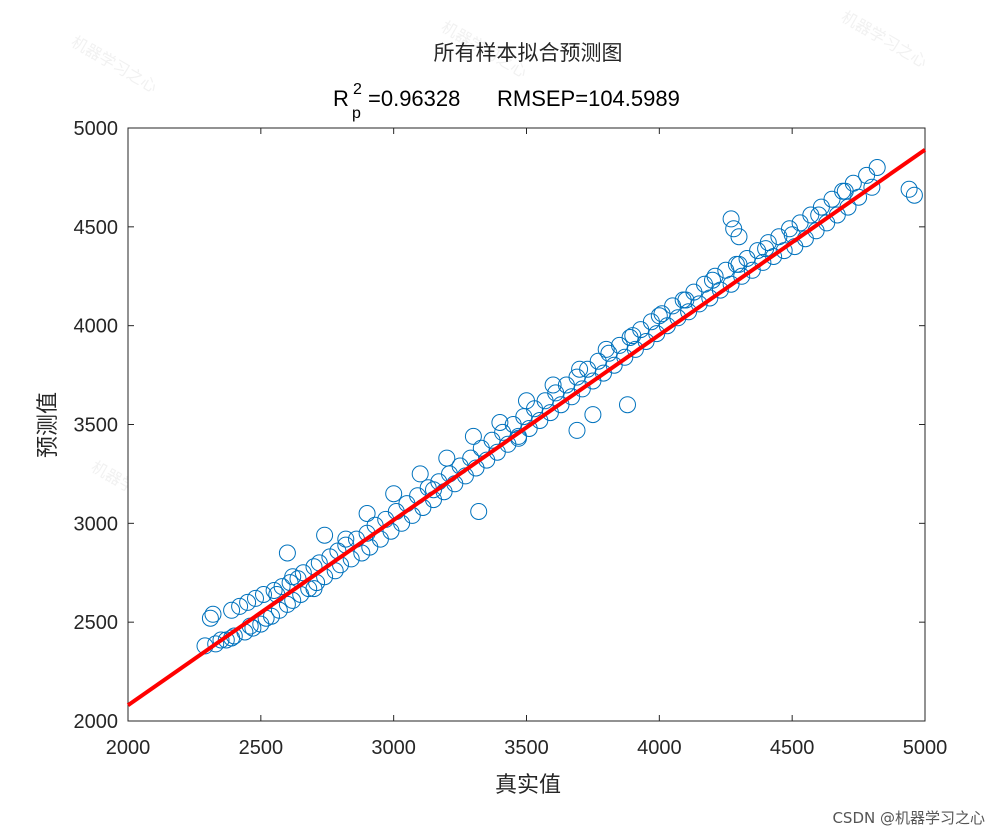  Describe the element at coordinates (261, 748) in the screenshot. I see `x-tick-label: 2500` at that location.